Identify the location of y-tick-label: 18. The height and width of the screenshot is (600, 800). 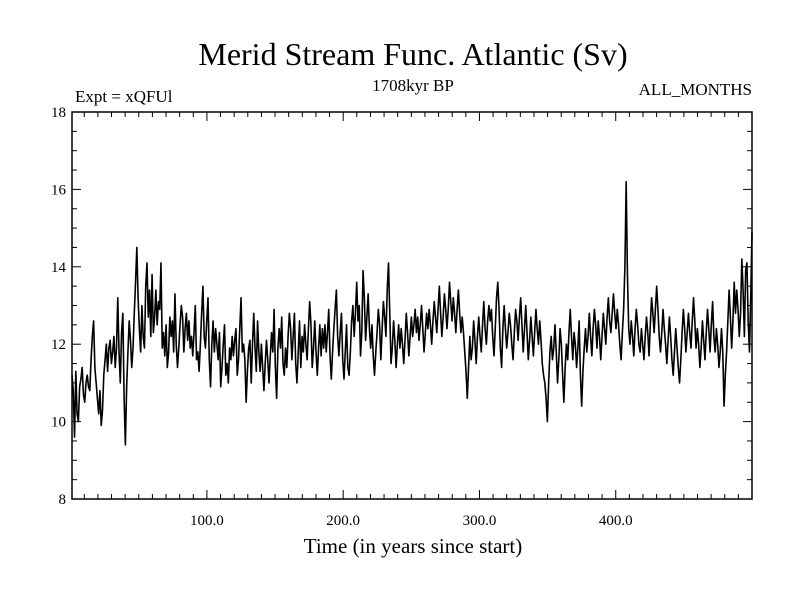
(58, 113).